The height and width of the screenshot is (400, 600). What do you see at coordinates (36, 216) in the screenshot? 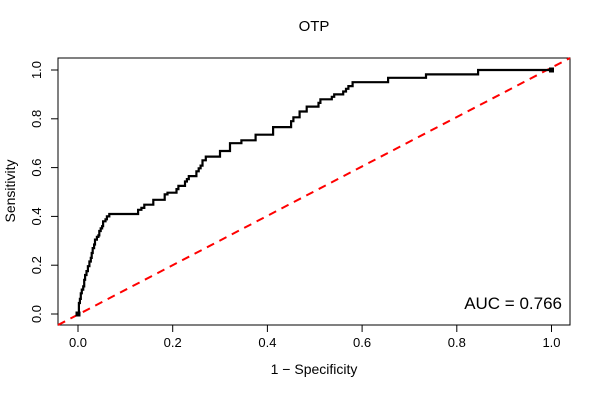
I see `y-tick-label: 0.4` at bounding box center [36, 216].